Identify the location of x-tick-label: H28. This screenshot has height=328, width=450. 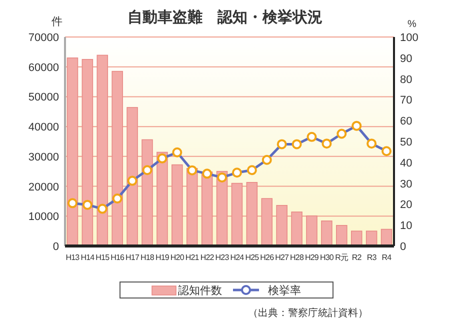
(297, 257).